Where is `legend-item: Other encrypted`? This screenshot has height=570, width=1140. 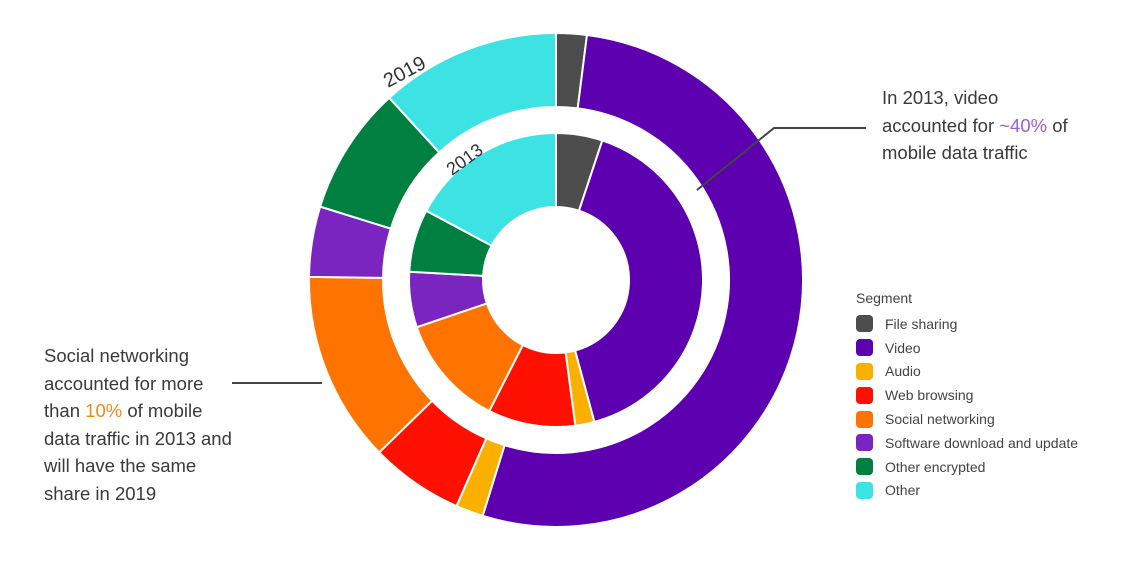
legend-item: Other encrypted is located at coordinates (967, 467).